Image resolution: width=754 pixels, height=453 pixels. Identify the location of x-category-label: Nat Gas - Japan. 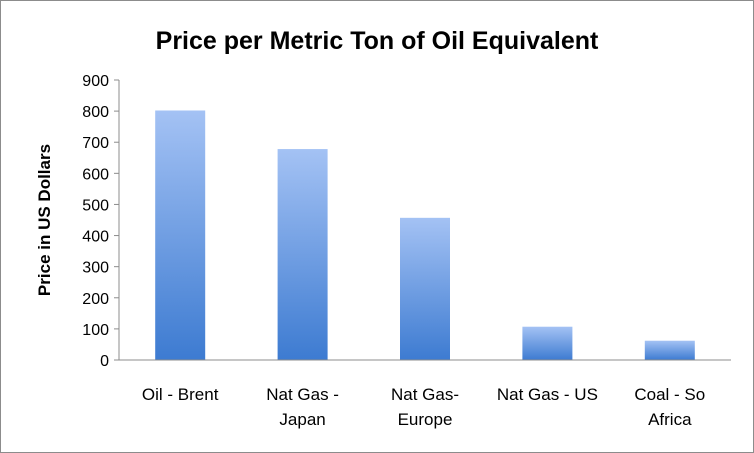
(302, 407).